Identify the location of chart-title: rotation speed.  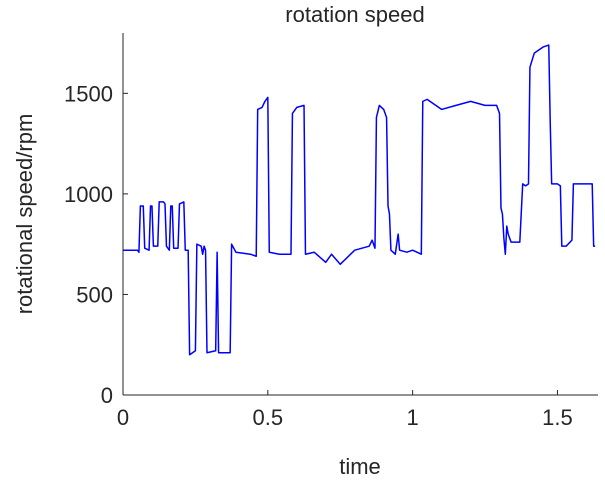
(354, 14).